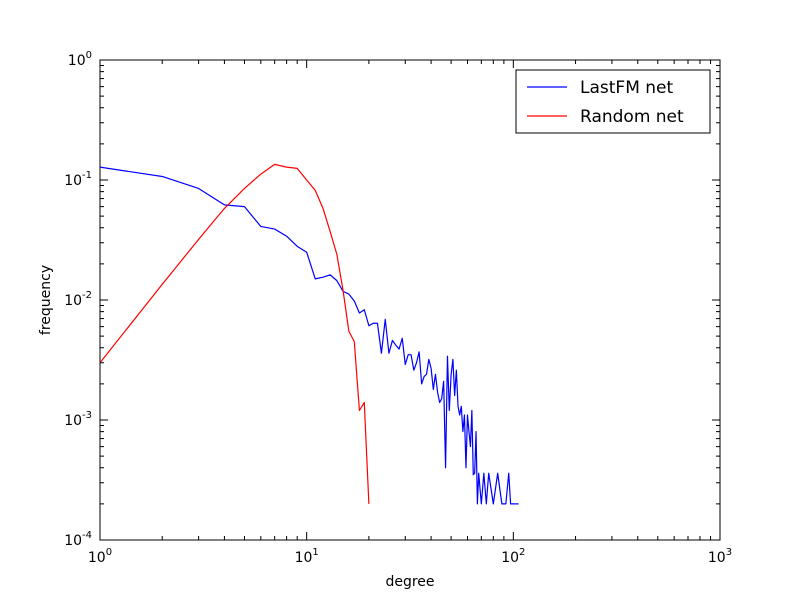 This screenshot has width=800, height=600. I want to click on x-axis-label: degree, so click(409, 582).